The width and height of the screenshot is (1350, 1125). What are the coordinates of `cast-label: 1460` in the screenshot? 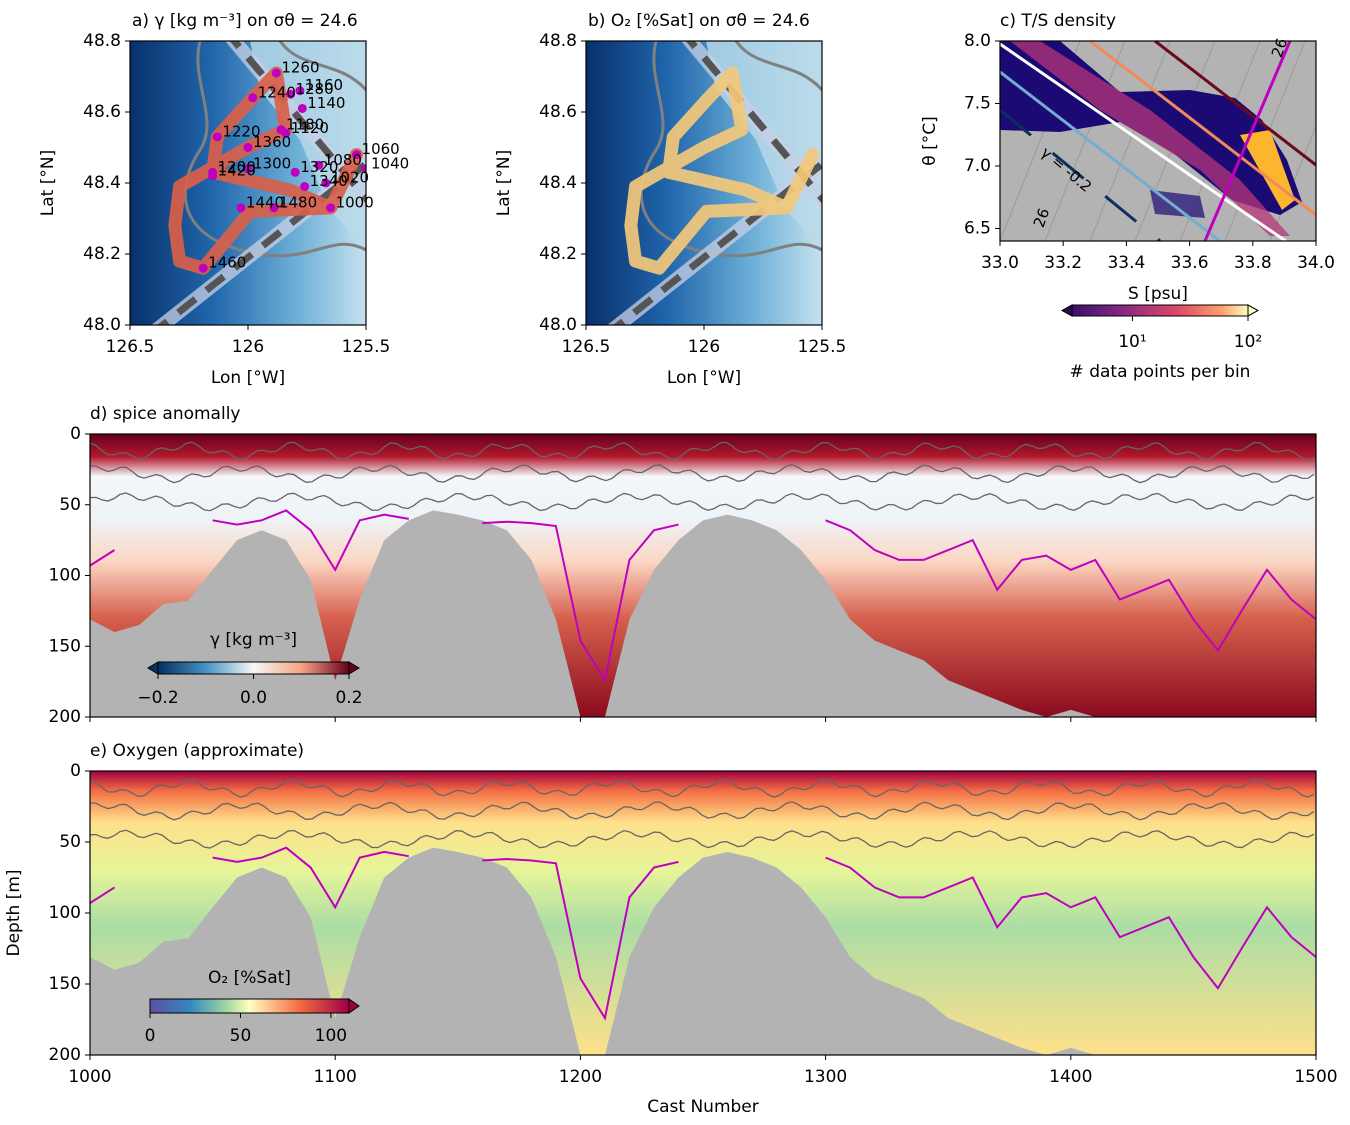 It's located at (227, 263).